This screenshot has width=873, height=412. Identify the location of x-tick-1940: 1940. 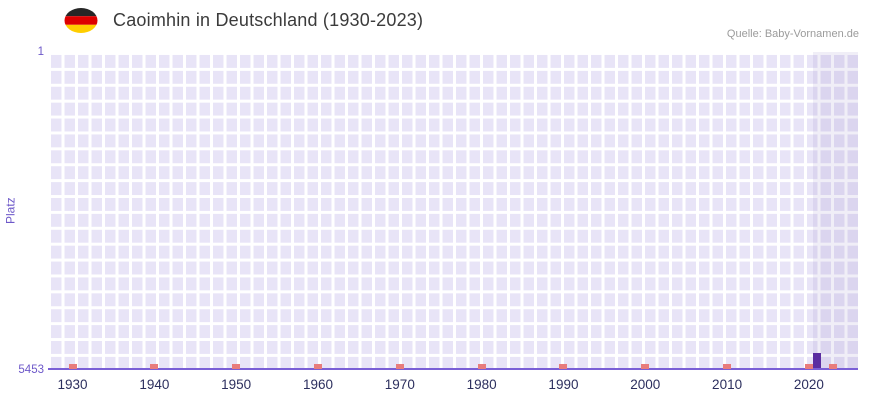
(154, 384).